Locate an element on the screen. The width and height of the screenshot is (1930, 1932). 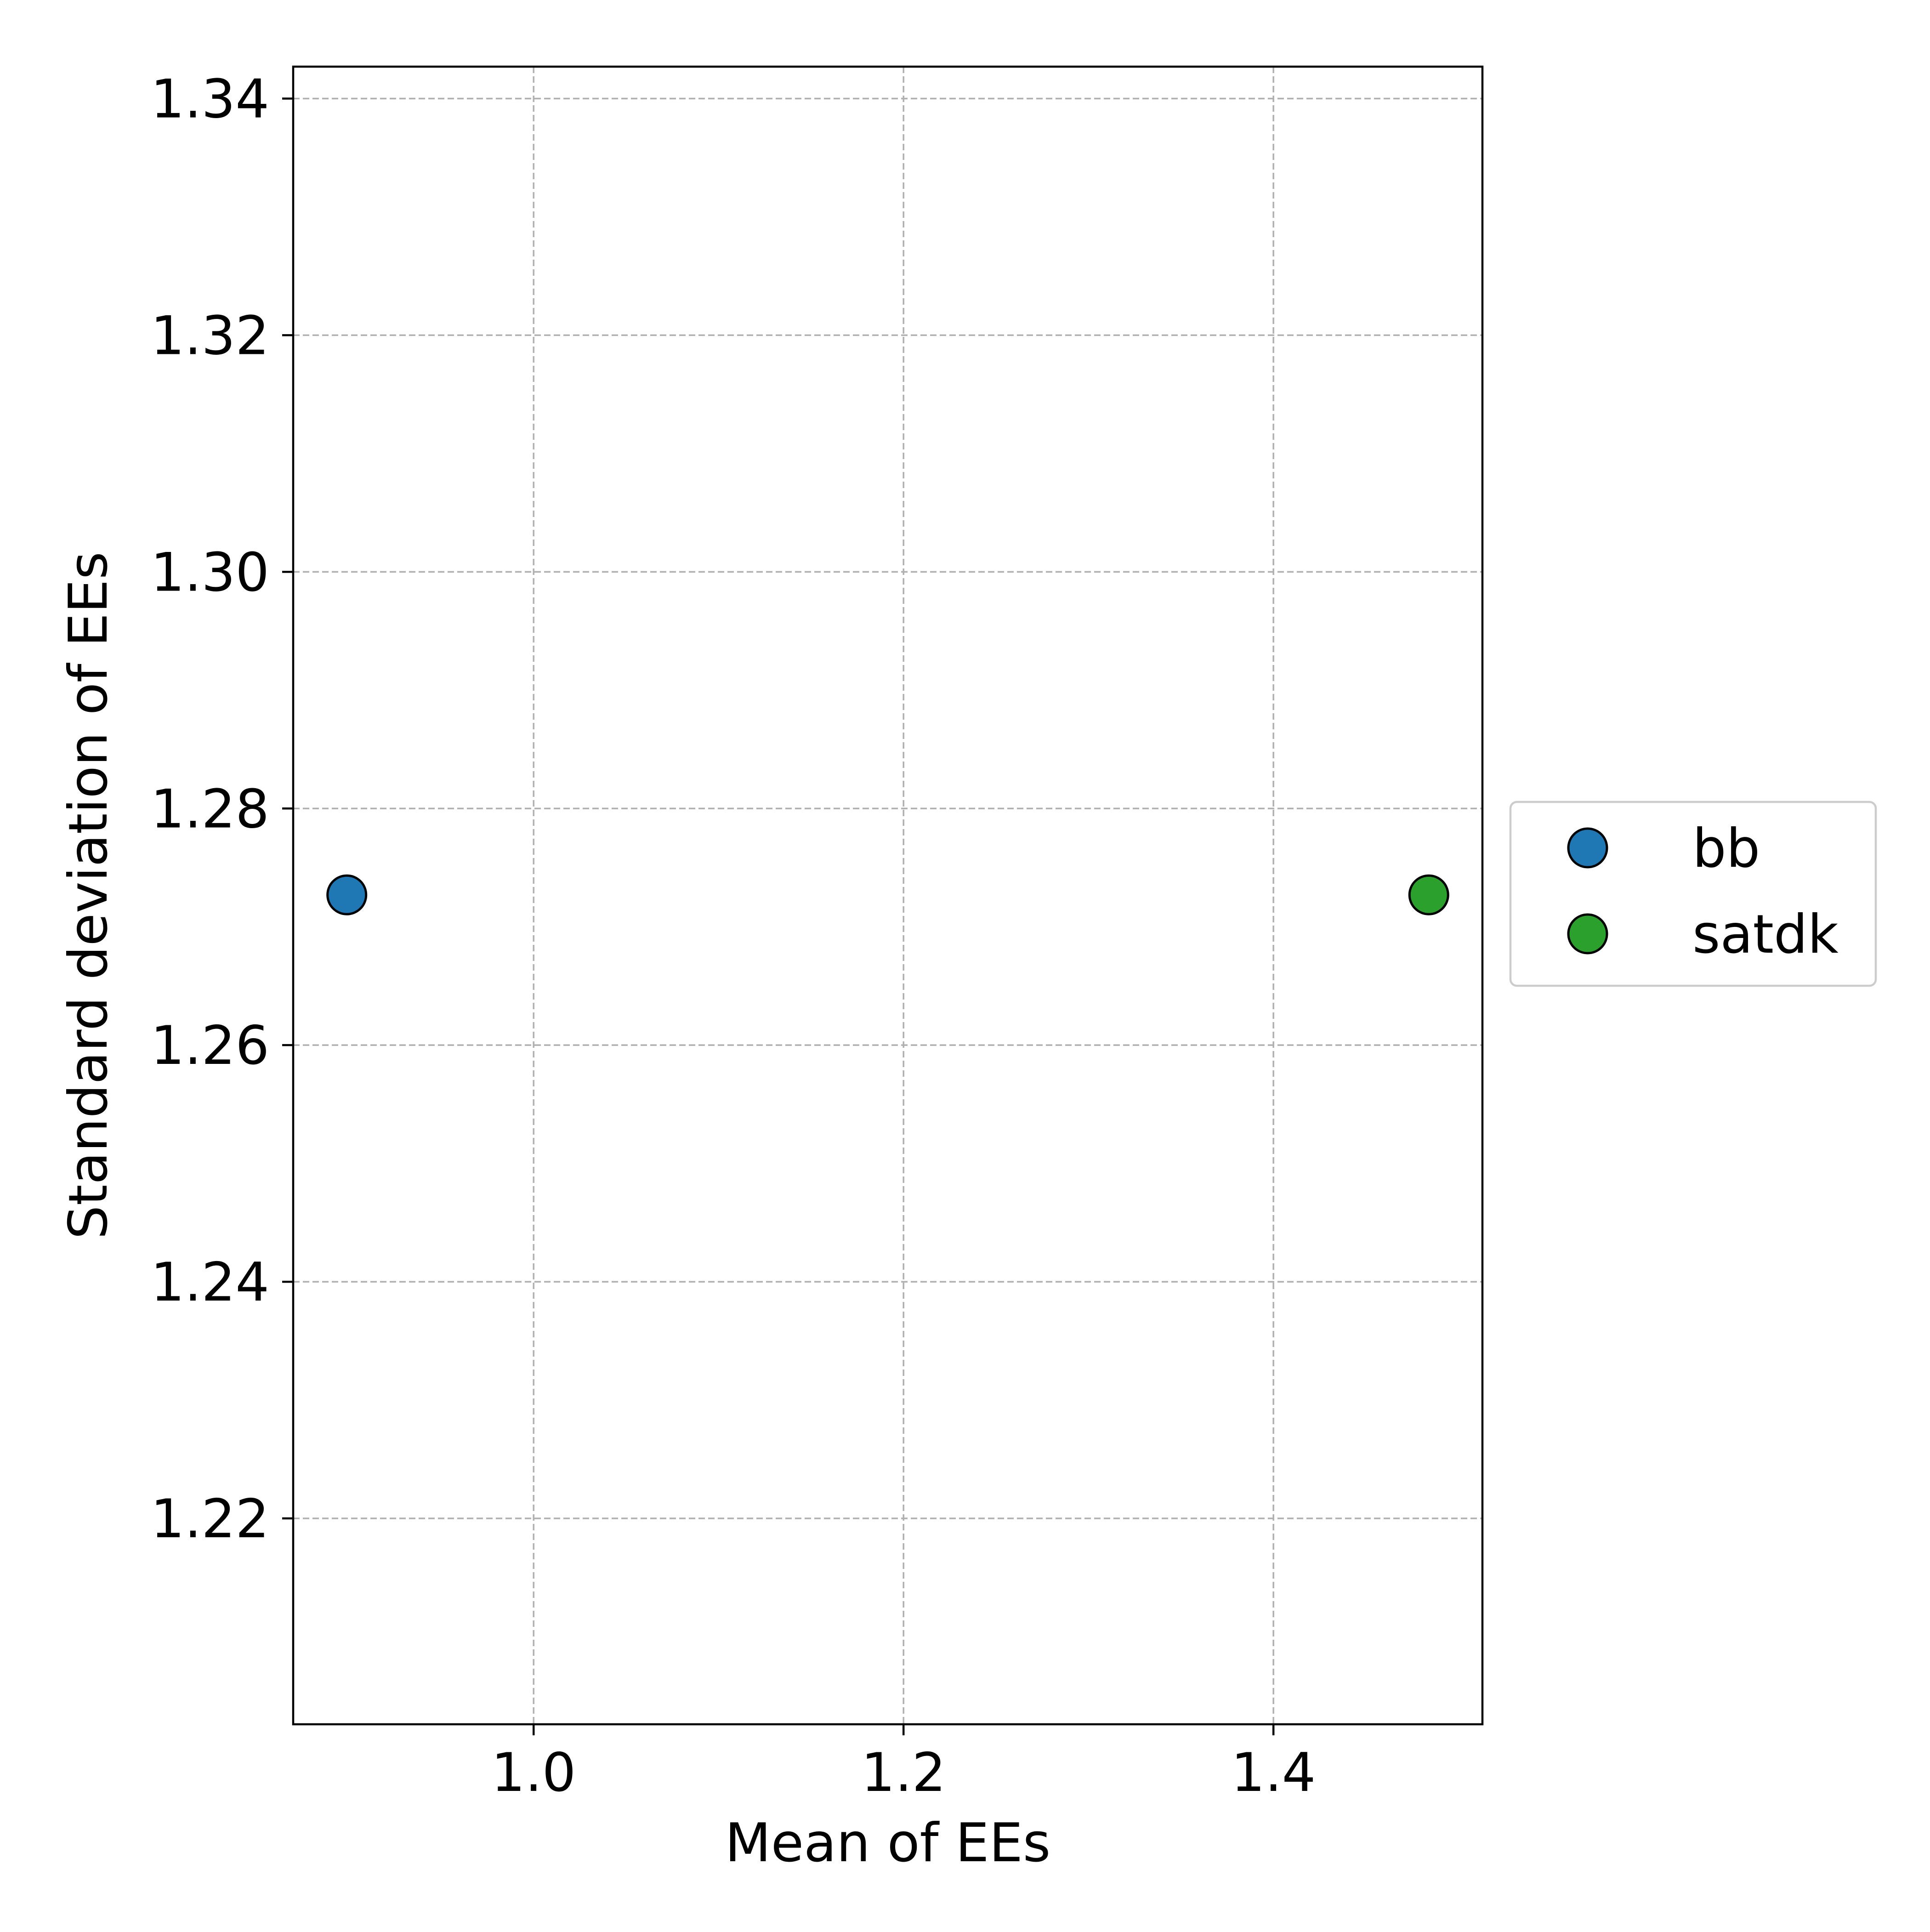
y-tick-label: 1.34 is located at coordinates (210, 99).